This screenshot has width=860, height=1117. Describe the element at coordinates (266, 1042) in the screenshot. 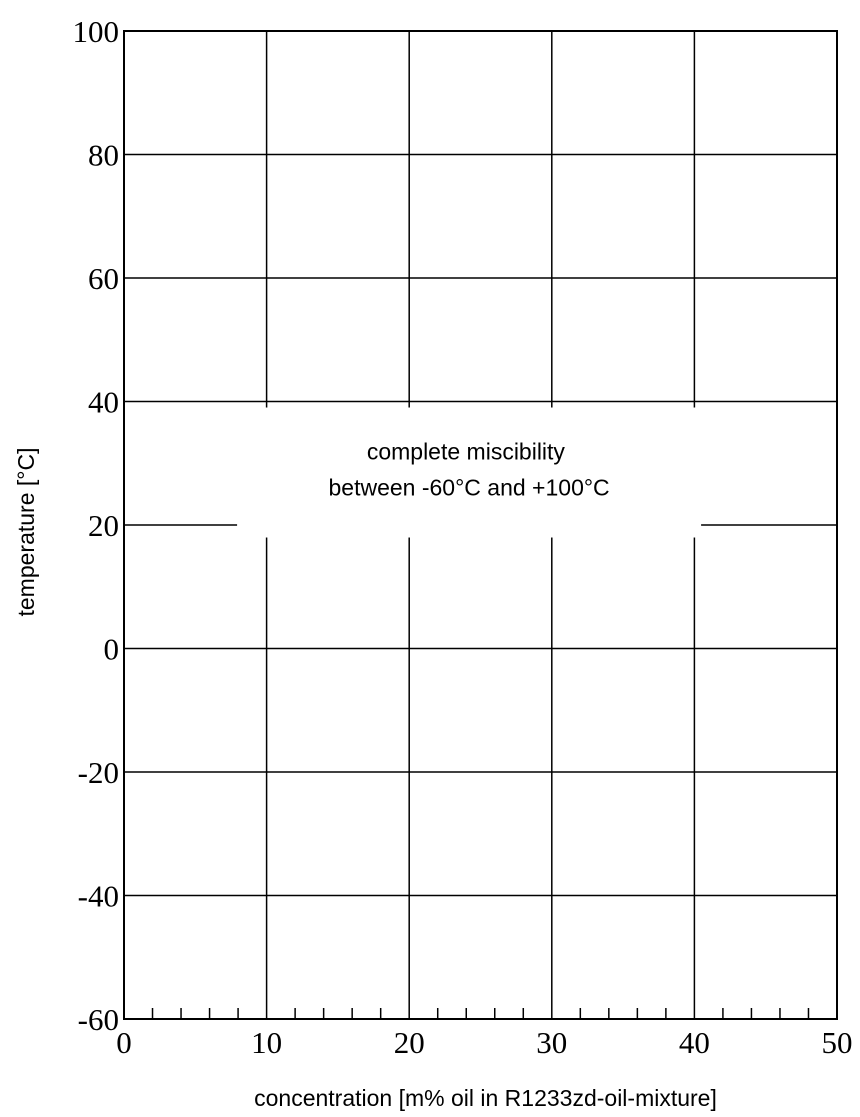

I see `x-tick-label: 10` at that location.